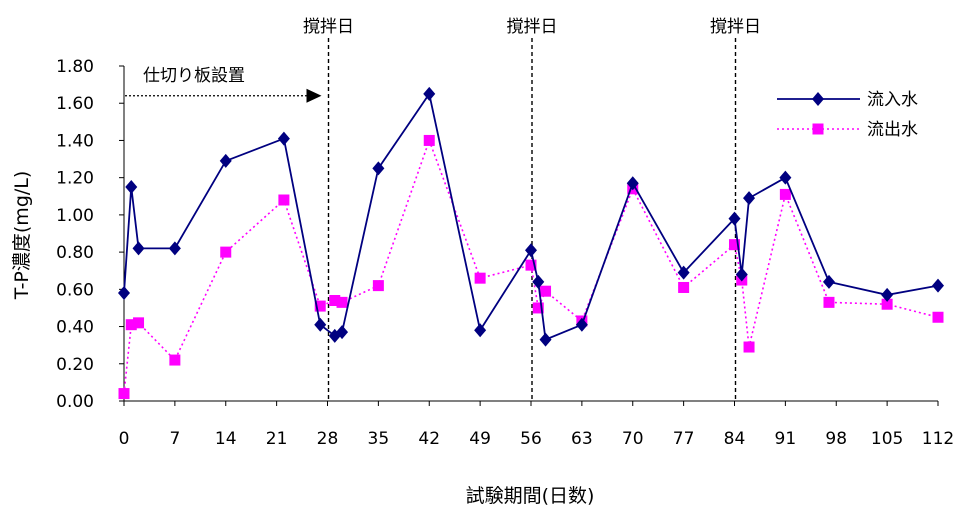 Image resolution: width=960 pixels, height=515 pixels. I want to click on x-tick-label: 84, so click(735, 439).